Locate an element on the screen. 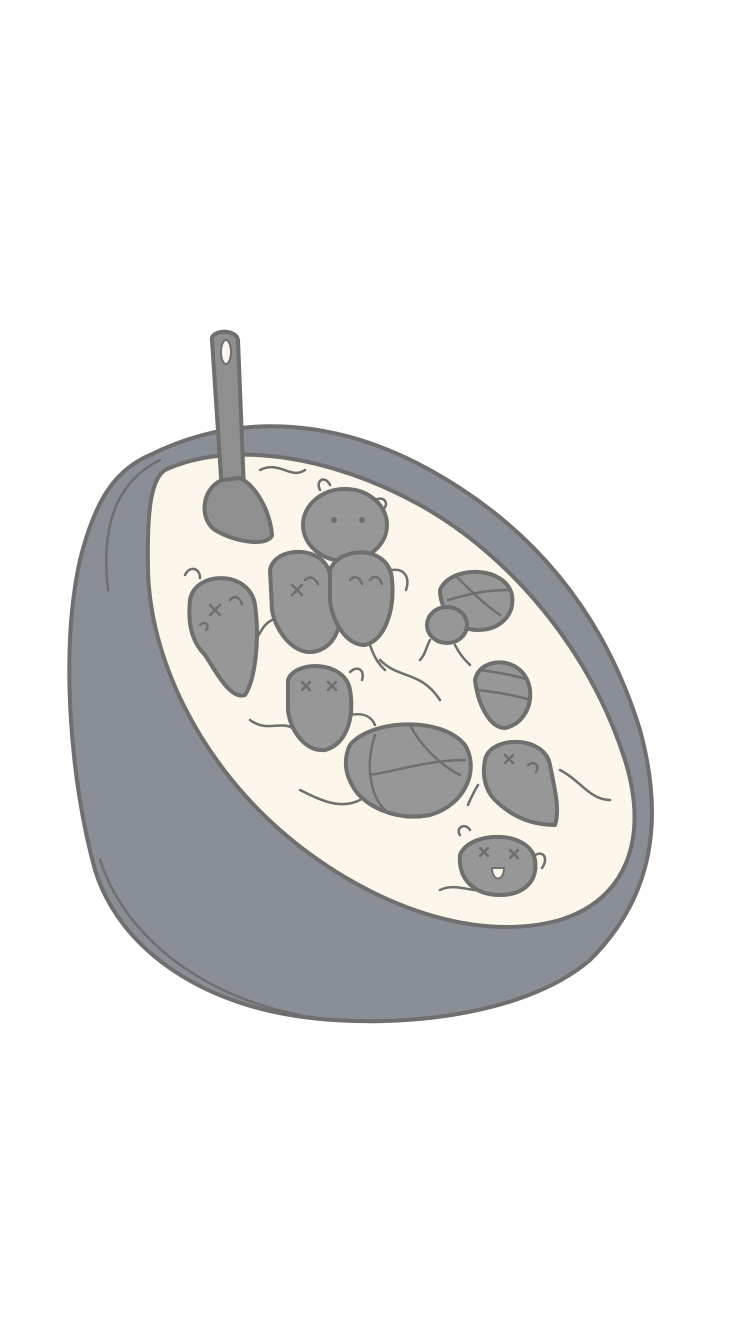 This screenshot has height=1344, width=756. bug-bottom is located at coordinates (502, 860).